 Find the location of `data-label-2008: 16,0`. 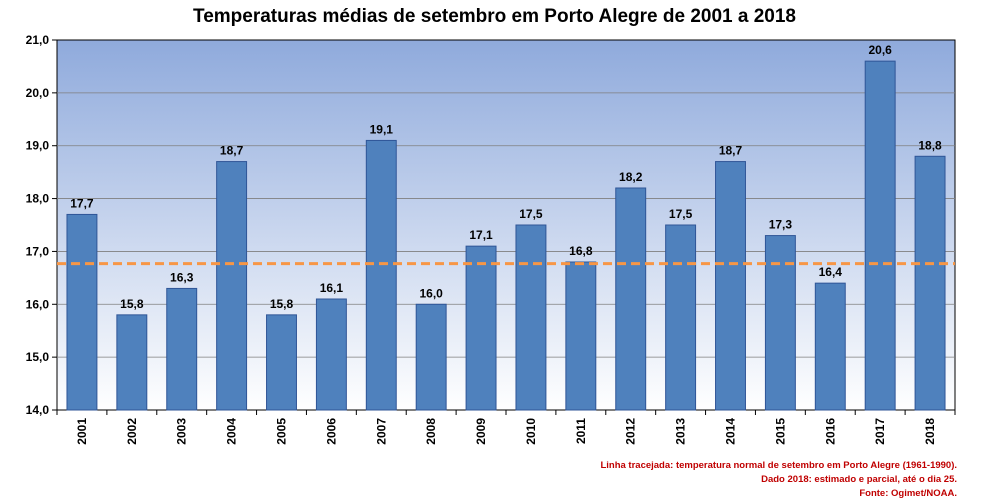

data-label-2008: 16,0 is located at coordinates (431, 293).